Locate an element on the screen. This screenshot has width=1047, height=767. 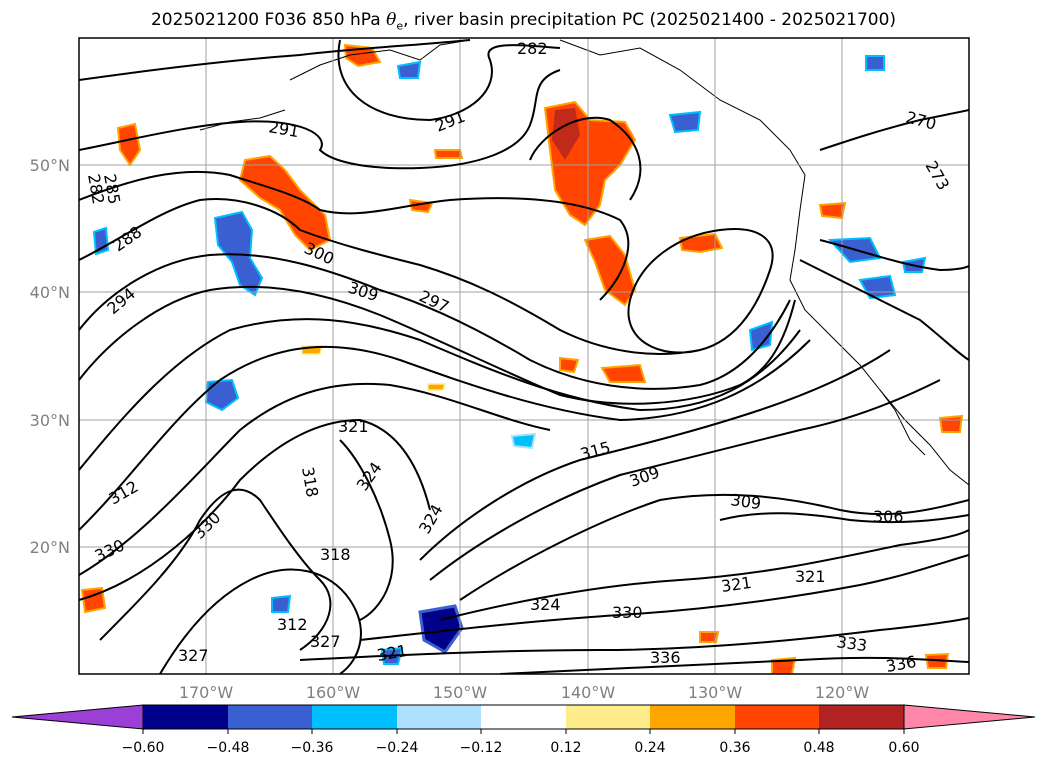
colorbar-tick-label: 0.48 is located at coordinates (818, 748).